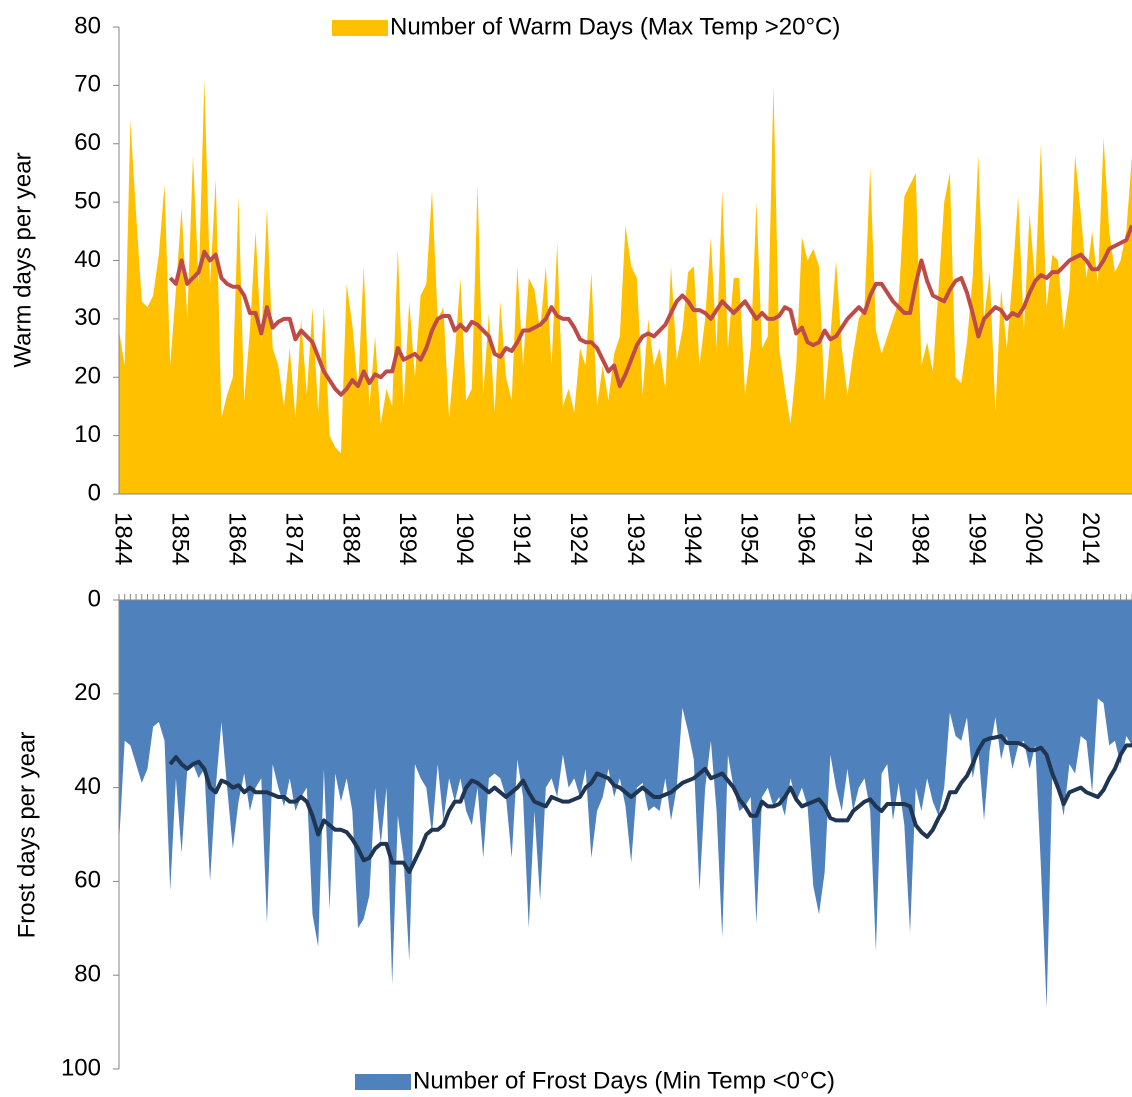  I want to click on y-tick-label: 10, so click(87, 434).